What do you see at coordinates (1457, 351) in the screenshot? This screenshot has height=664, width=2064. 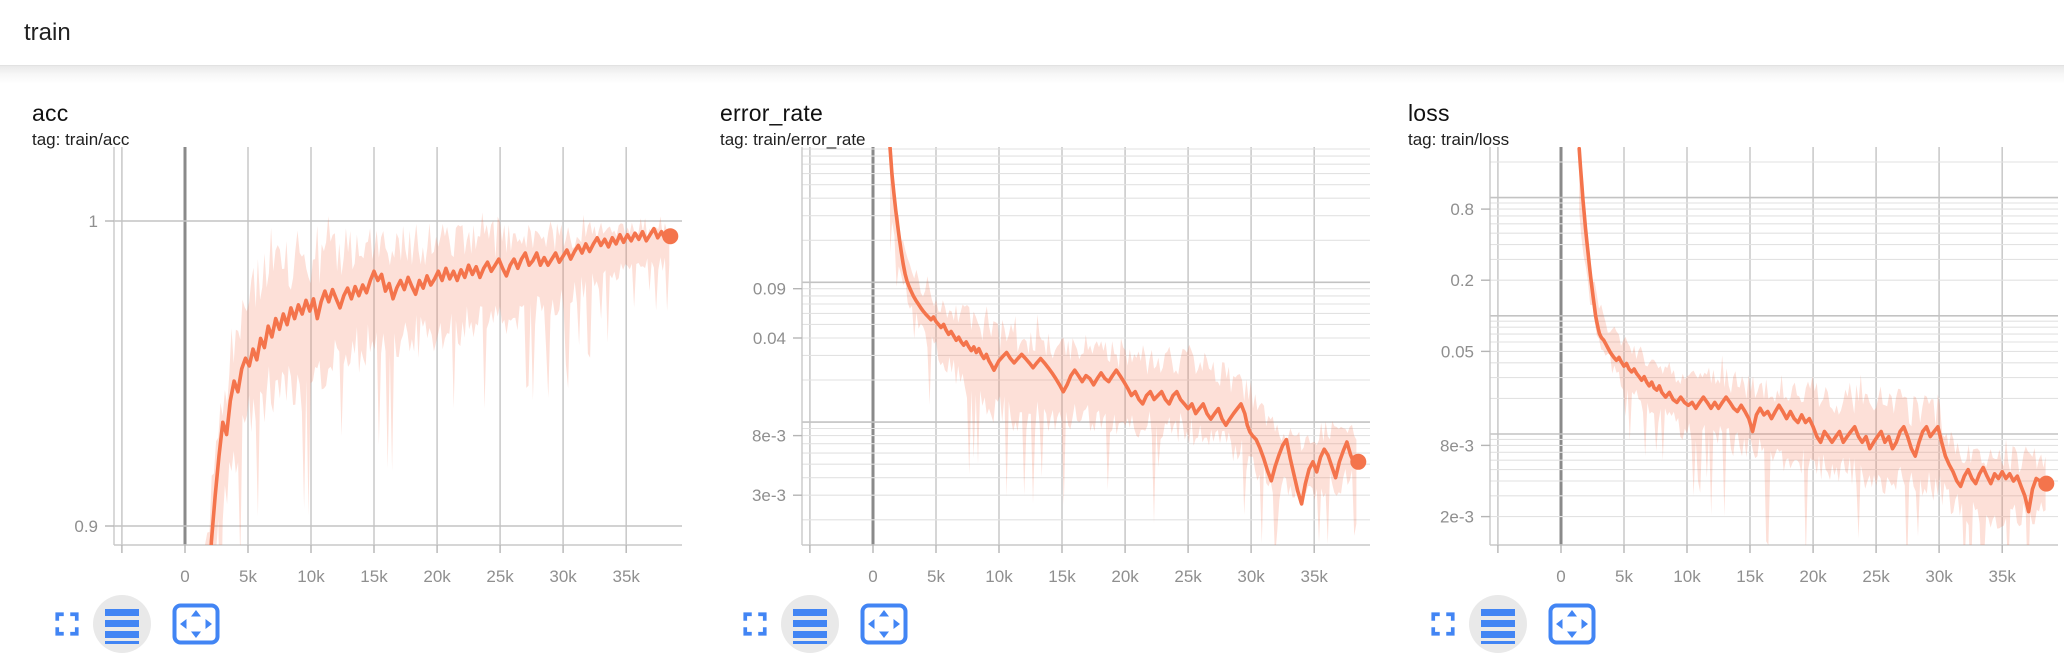 I see `y-tick-label: 0.05` at bounding box center [1457, 351].